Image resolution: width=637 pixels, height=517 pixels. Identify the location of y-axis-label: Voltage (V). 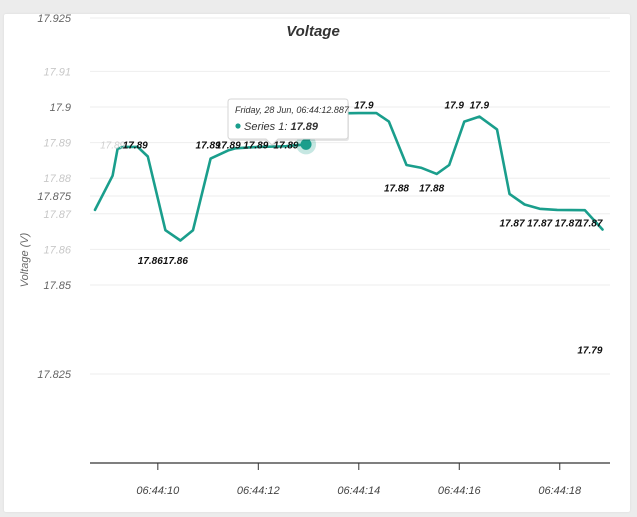
(25, 259).